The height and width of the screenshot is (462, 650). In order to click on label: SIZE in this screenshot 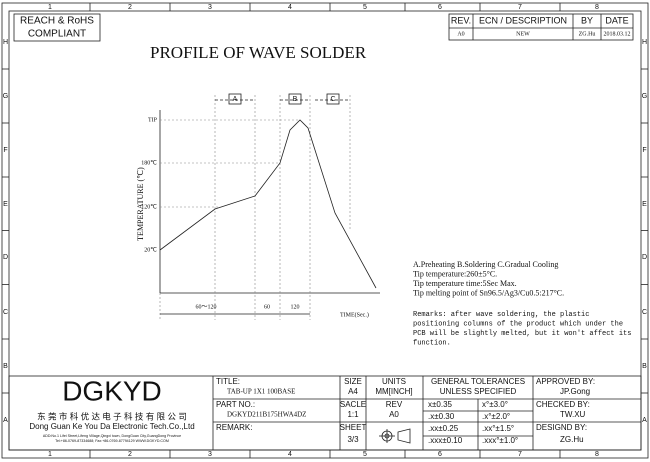, I will do `click(353, 381)`.